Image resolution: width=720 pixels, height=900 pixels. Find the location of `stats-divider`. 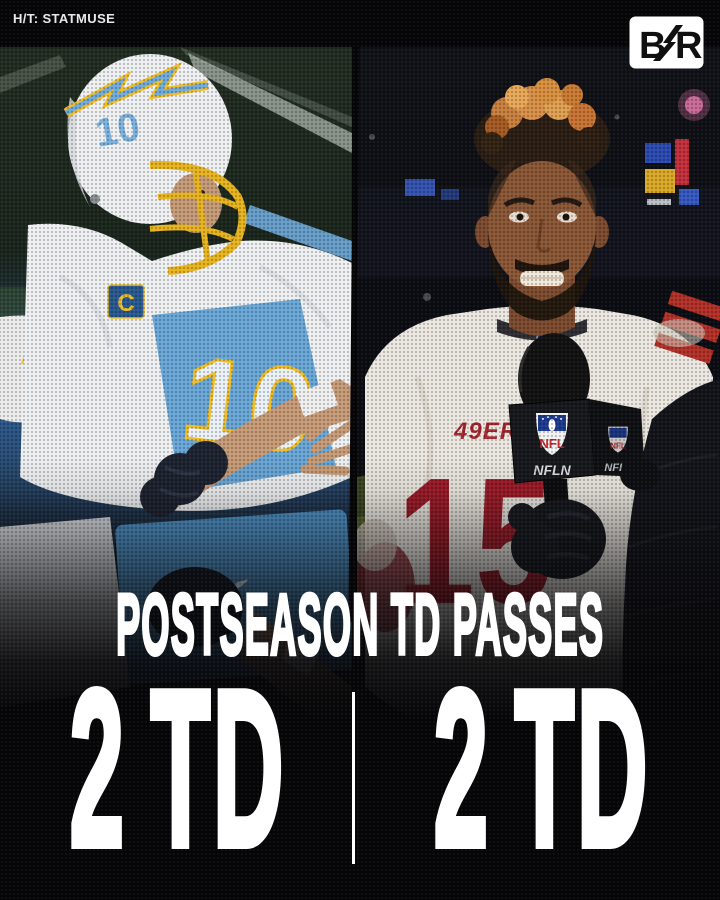

stats-divider is located at coordinates (353, 778).